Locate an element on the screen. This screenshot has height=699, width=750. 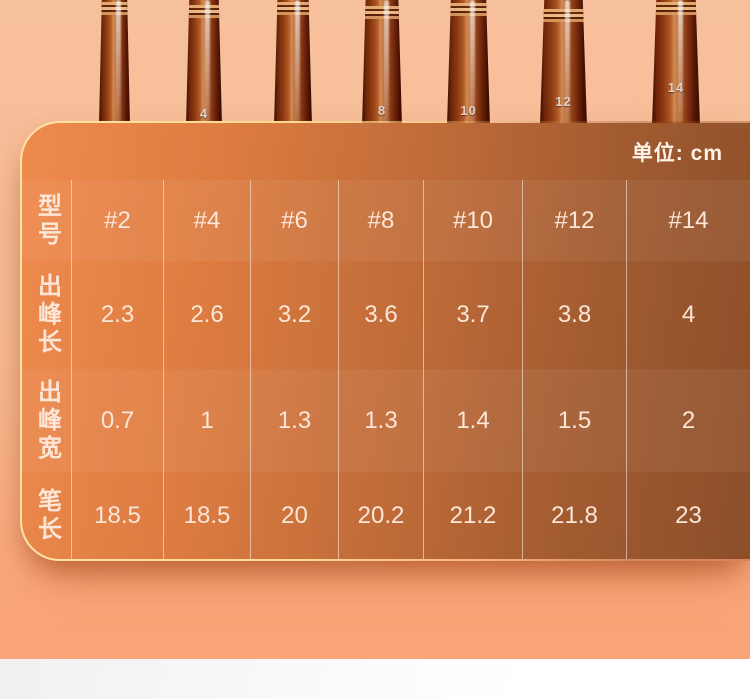
spec-value-cell: 20 is located at coordinates (294, 515).